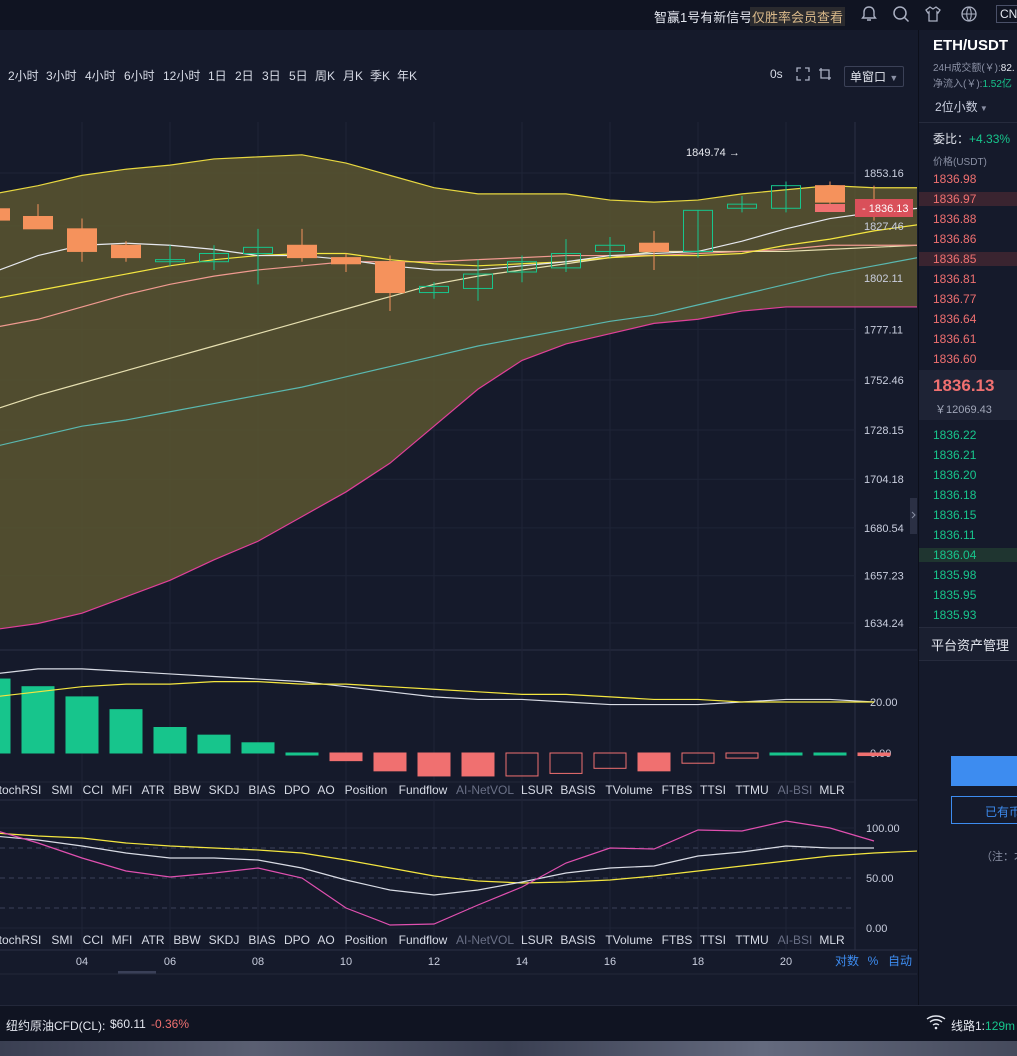 This screenshot has width=1017, height=1056. What do you see at coordinates (325, 76) in the screenshot?
I see `period-week: 周K` at bounding box center [325, 76].